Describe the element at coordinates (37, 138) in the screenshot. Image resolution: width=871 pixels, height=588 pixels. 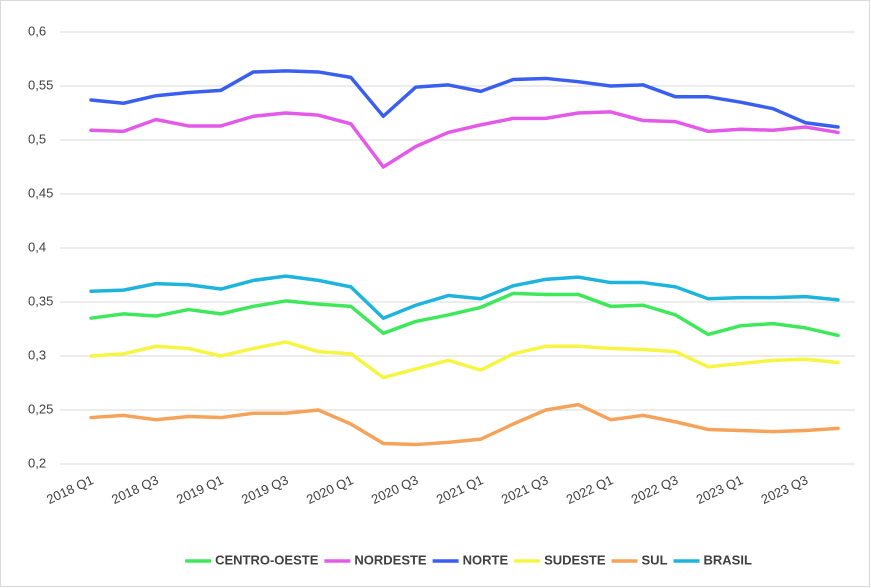
I see `y-tick-label: 0,5` at that location.